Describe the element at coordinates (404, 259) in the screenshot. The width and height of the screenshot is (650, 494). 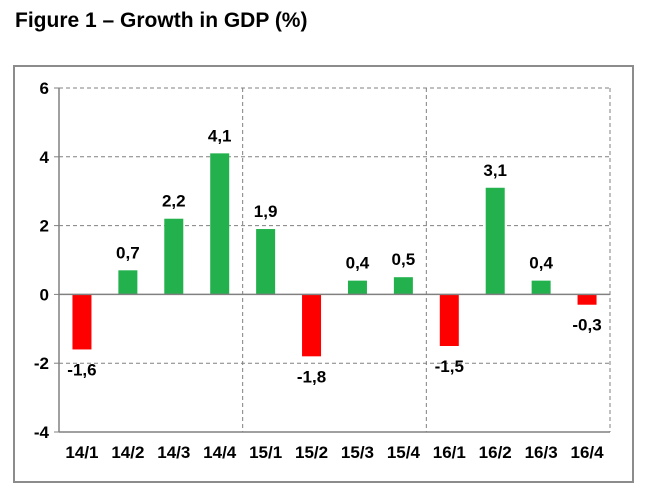
I see `data-label: 0,5` at that location.